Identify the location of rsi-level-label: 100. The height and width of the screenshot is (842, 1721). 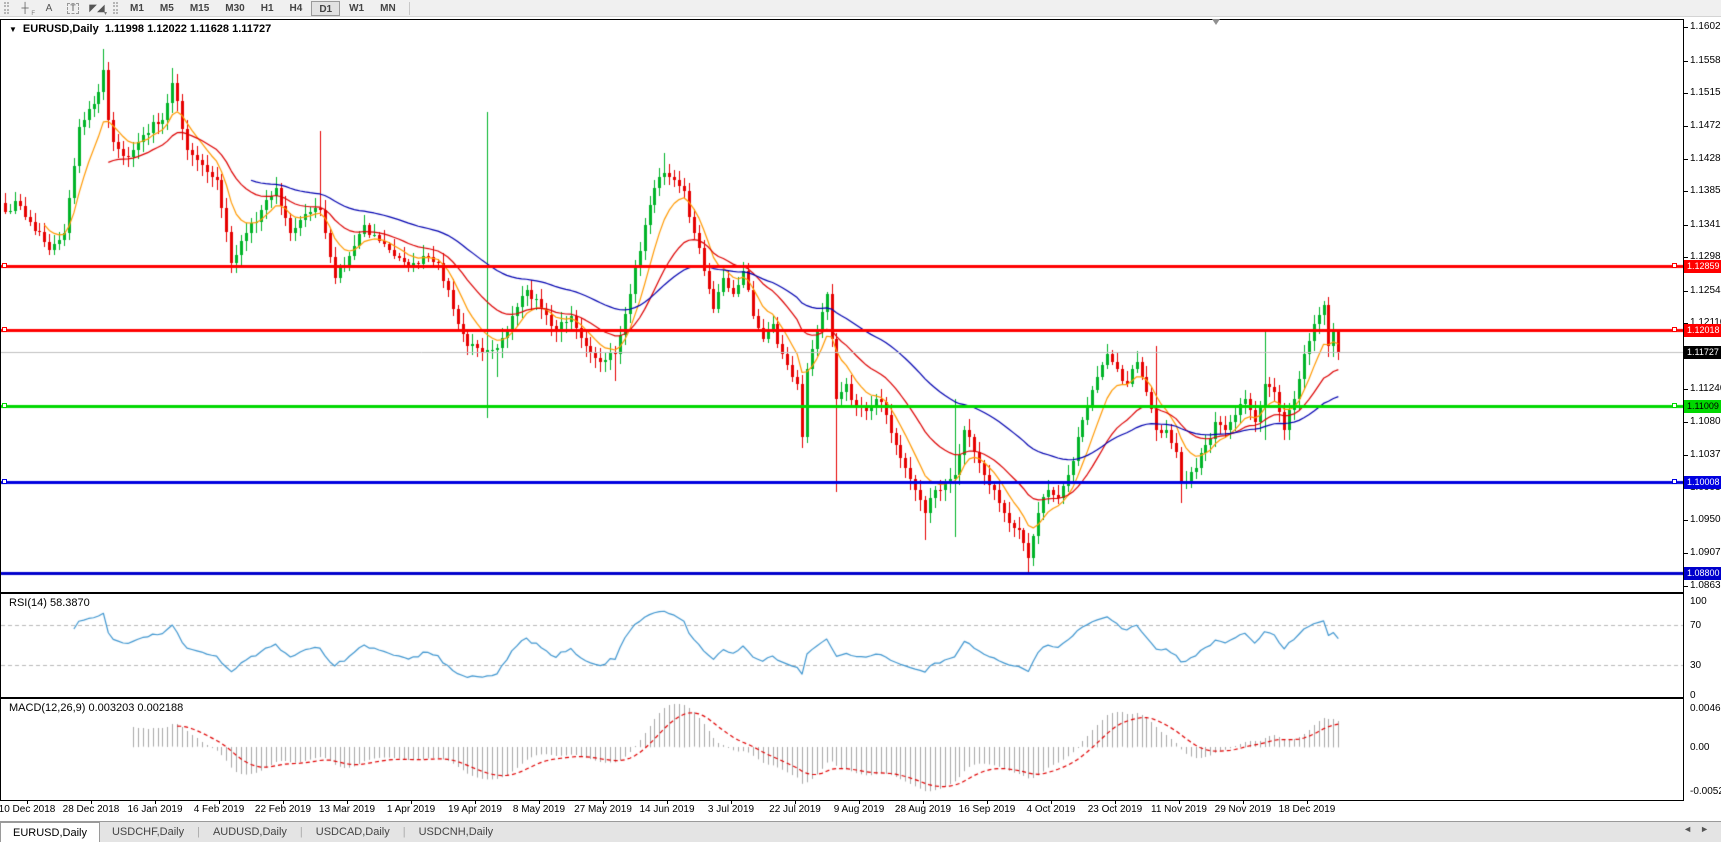
(1698, 601).